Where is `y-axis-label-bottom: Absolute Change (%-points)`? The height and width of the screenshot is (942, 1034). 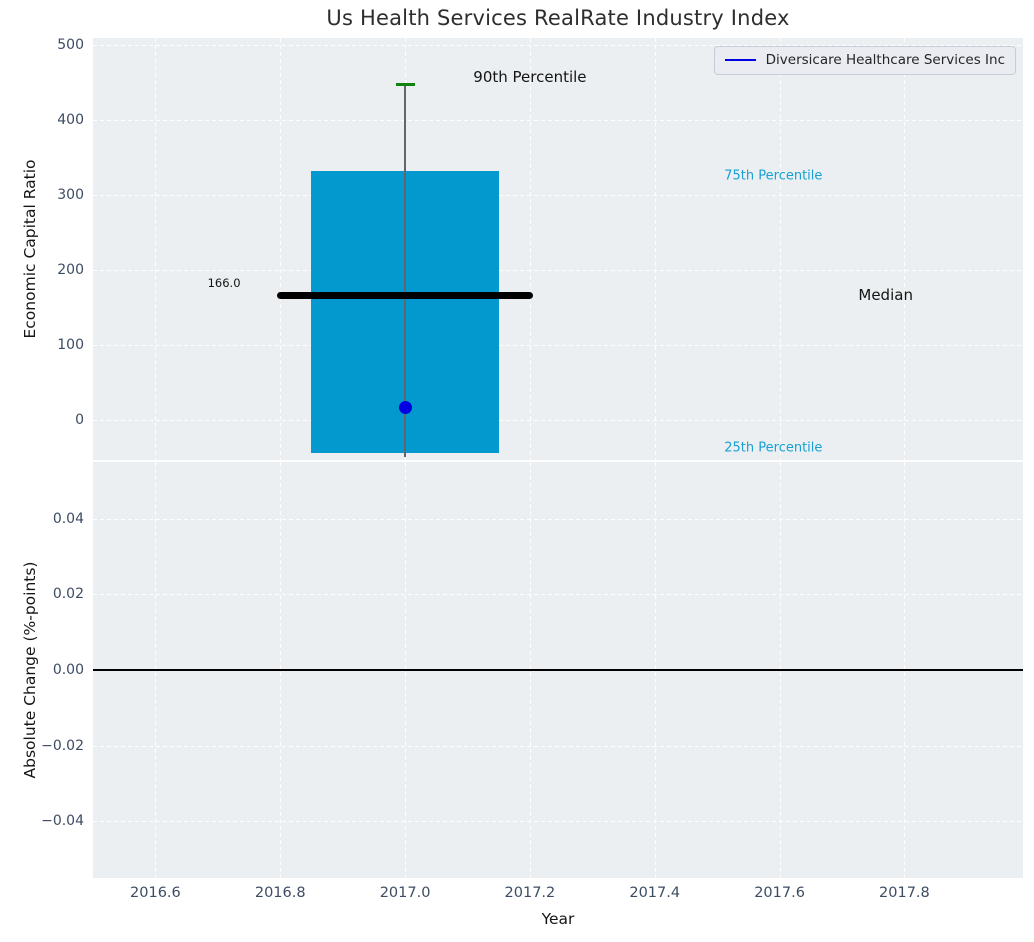
y-axis-label-bottom: Absolute Change (%-points) is located at coordinates (30, 670).